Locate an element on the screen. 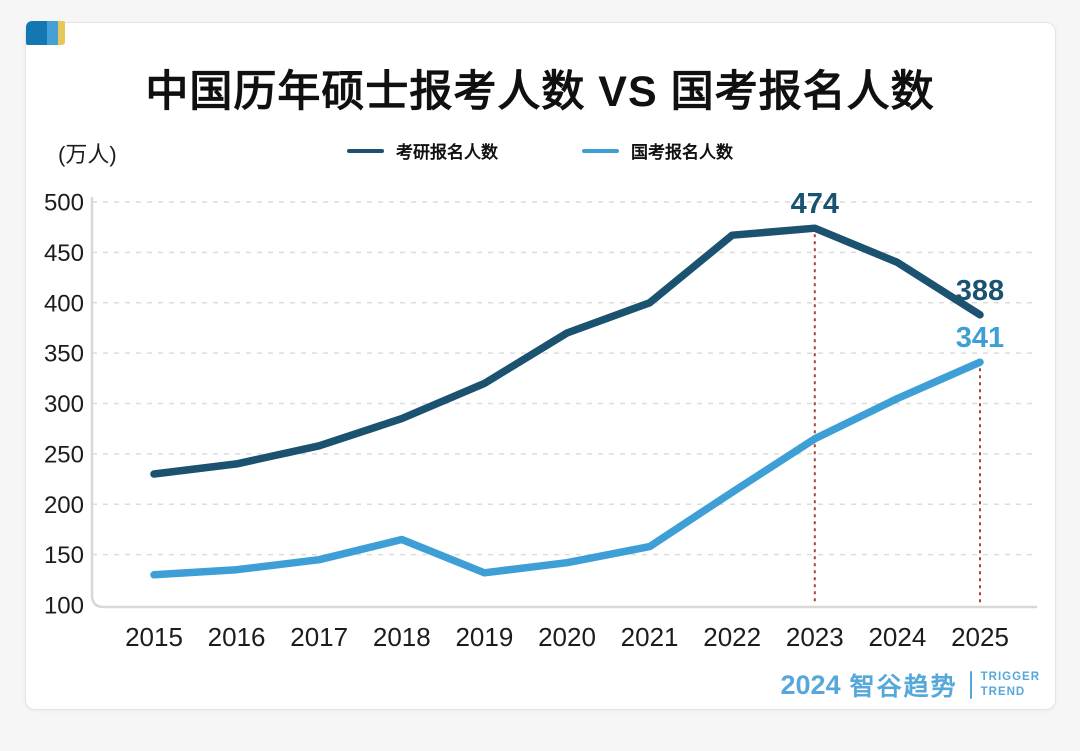  x-tick-label-2025: 2025 is located at coordinates (980, 637).